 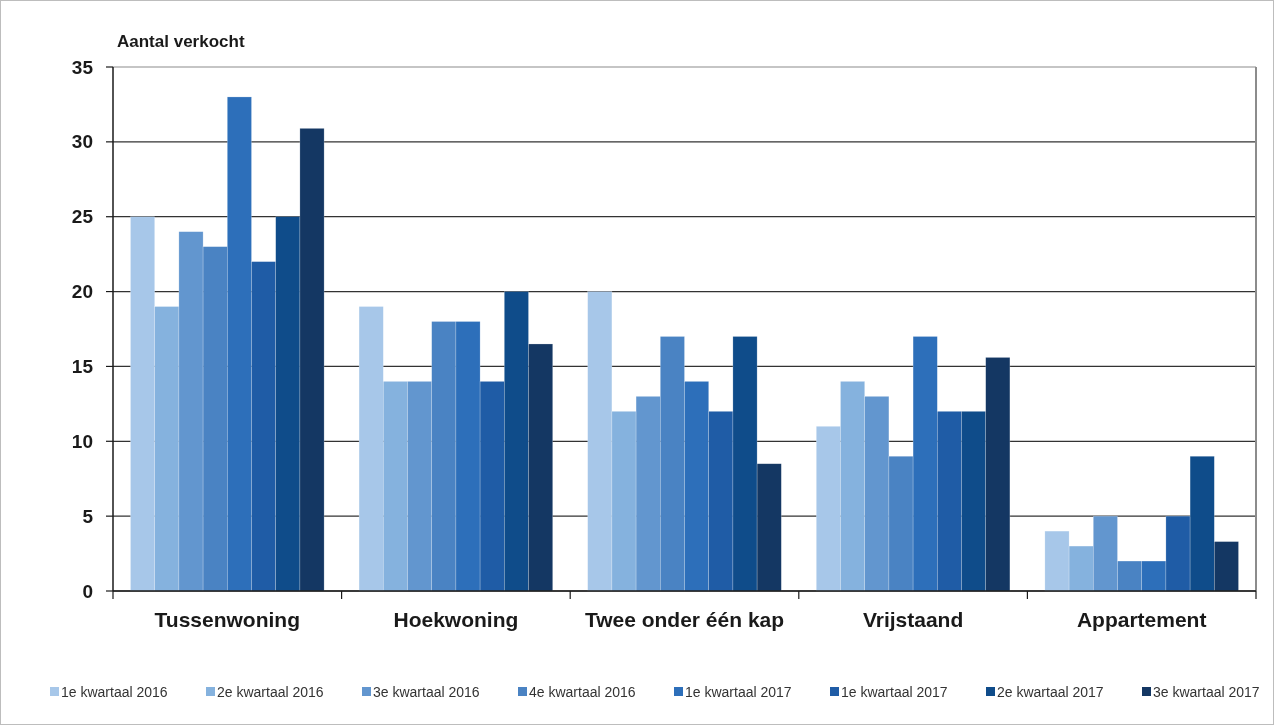 What do you see at coordinates (684, 619) in the screenshot?
I see `x-tick-label: Twee onder één kap` at bounding box center [684, 619].